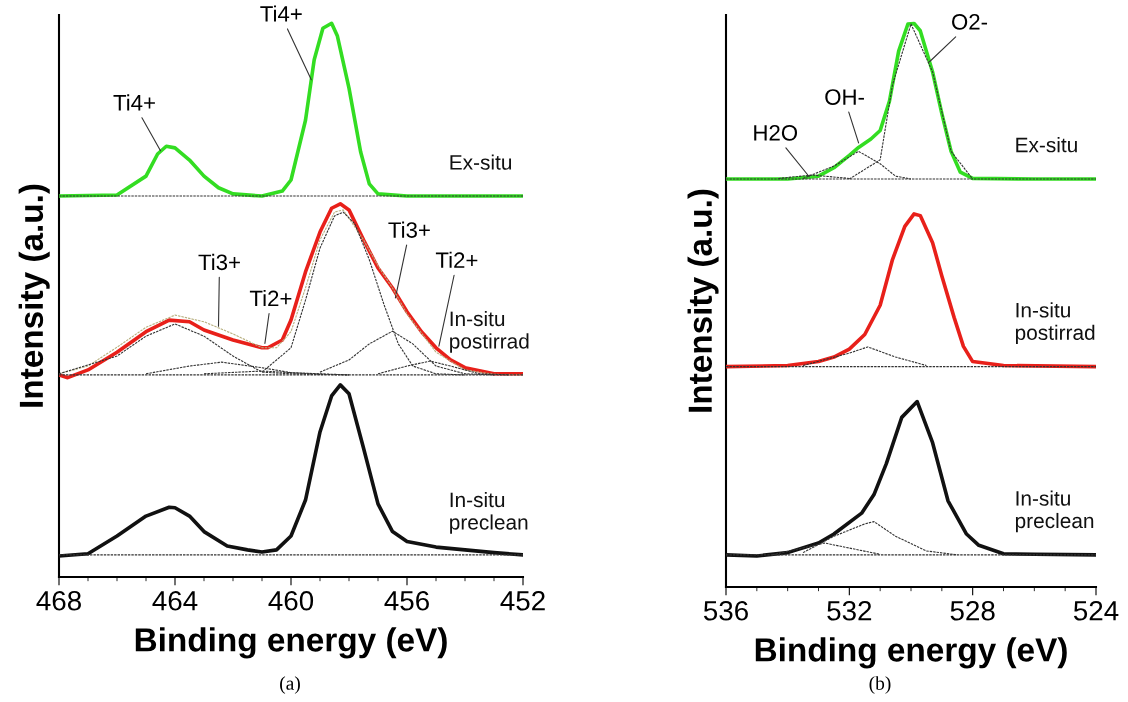 The height and width of the screenshot is (702, 1128). Describe the element at coordinates (776, 132) in the screenshot. I see `annotation: H2O` at that location.